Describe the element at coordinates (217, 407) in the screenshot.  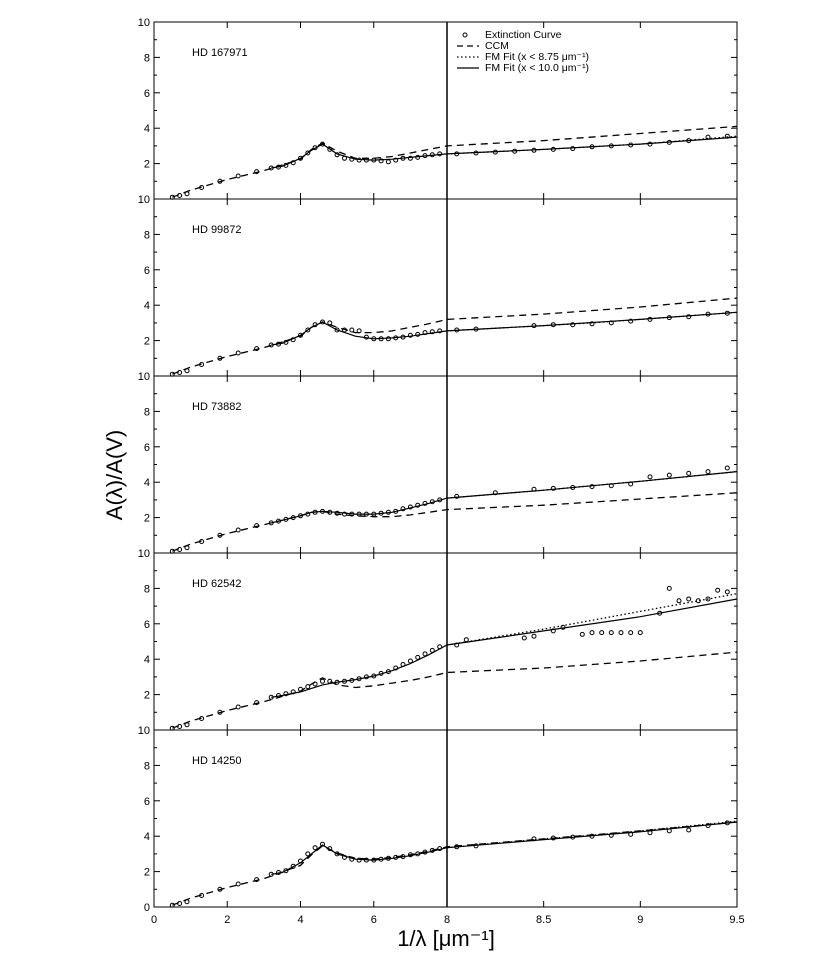
I see `panel-star-label: HD 73882` at that location.